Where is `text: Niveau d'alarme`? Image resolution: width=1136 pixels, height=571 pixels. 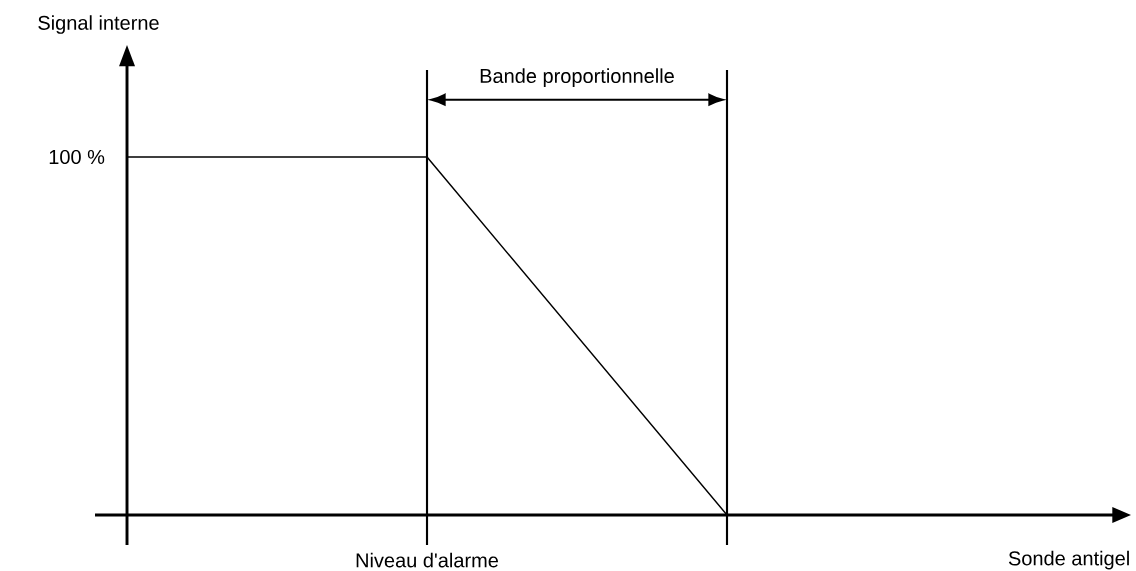 text: Niveau d'alarme is located at coordinates (427, 560).